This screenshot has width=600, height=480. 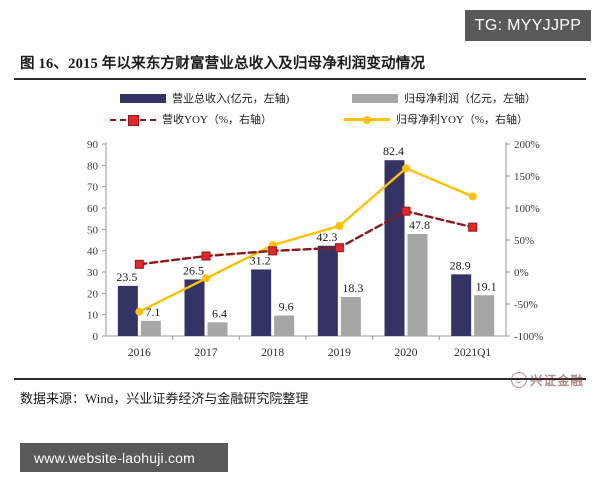 What do you see at coordinates (286, 307) in the screenshot?
I see `bar-value-label-net-profit: 9.6` at bounding box center [286, 307].